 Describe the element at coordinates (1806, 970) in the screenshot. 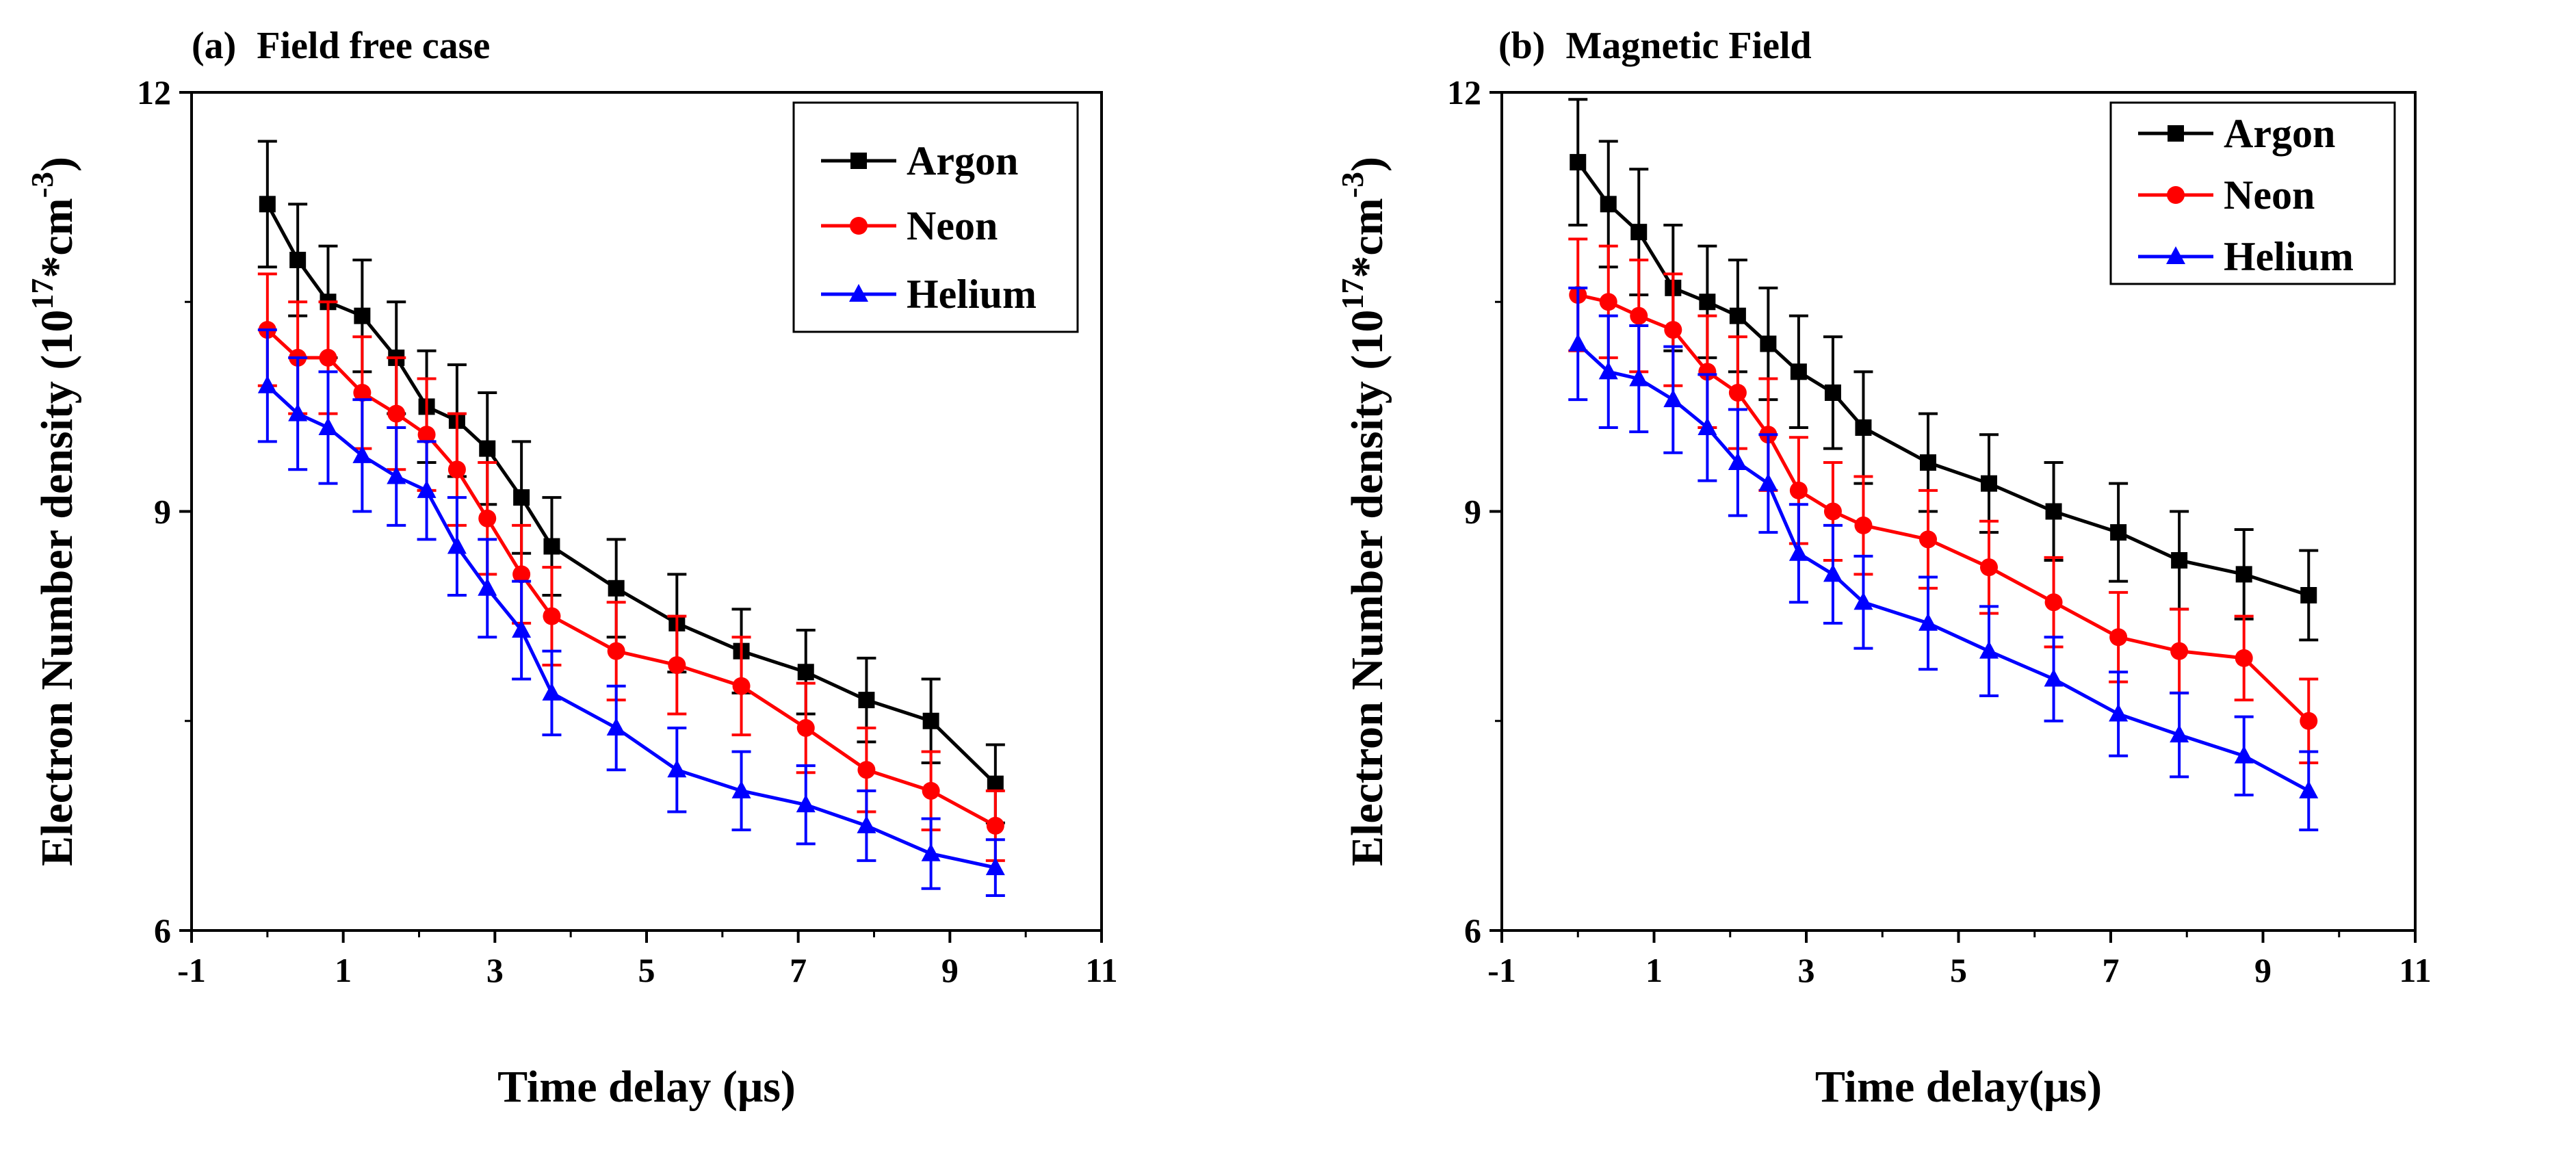

I see `x-tick-label: 3` at that location.